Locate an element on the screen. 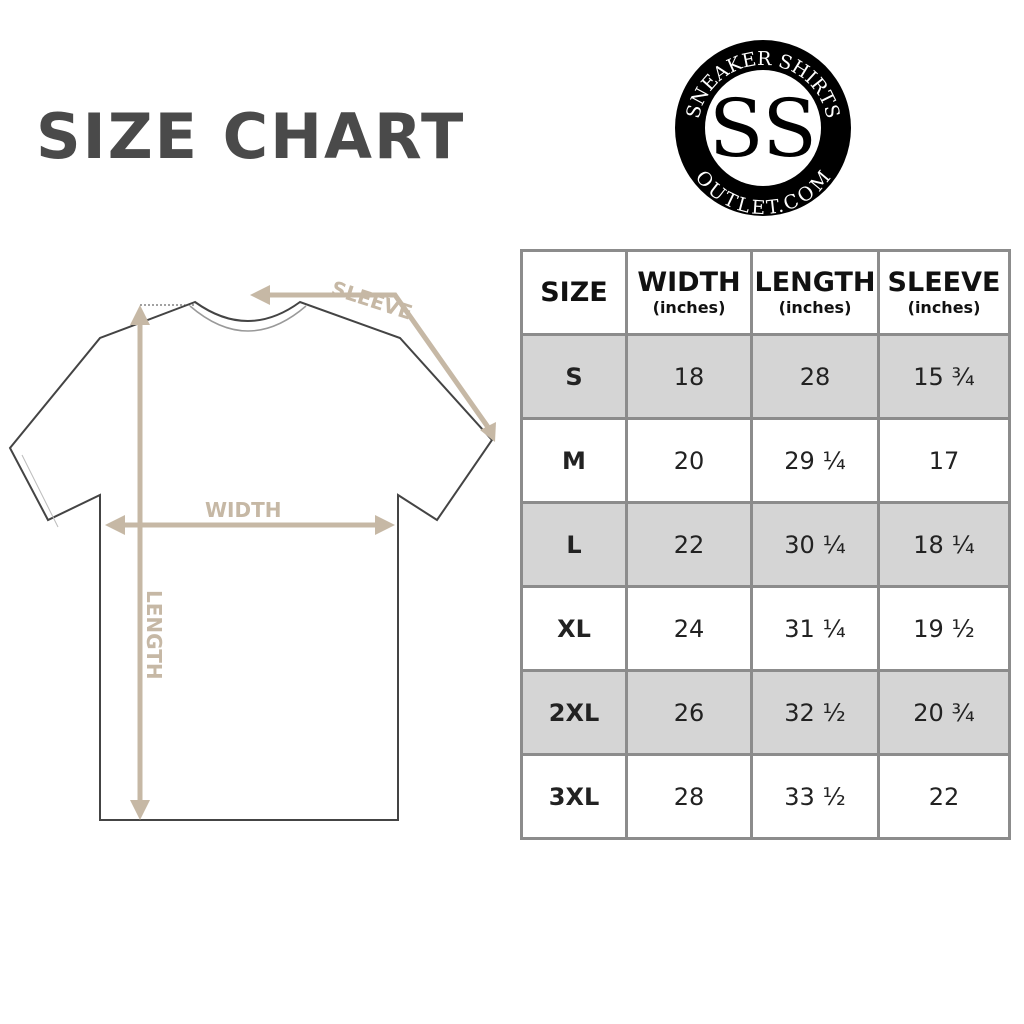  table-row: 3XL 28 33 ½ 22 is located at coordinates (765, 796).